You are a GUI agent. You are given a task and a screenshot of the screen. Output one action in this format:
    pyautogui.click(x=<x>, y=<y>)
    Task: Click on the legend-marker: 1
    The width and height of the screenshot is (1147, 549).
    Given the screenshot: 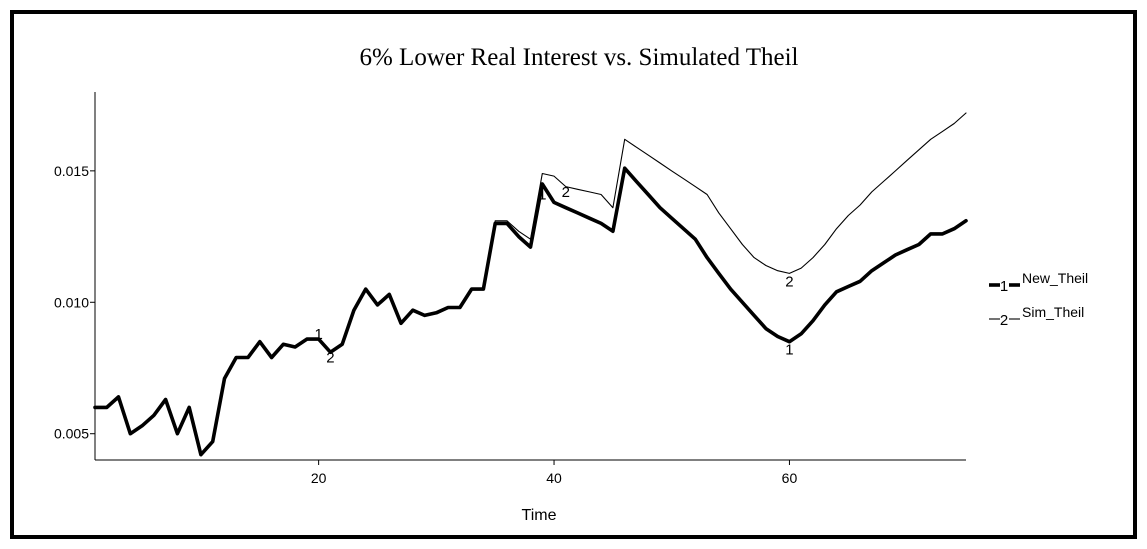 What is the action you would take?
    pyautogui.click(x=1004, y=286)
    